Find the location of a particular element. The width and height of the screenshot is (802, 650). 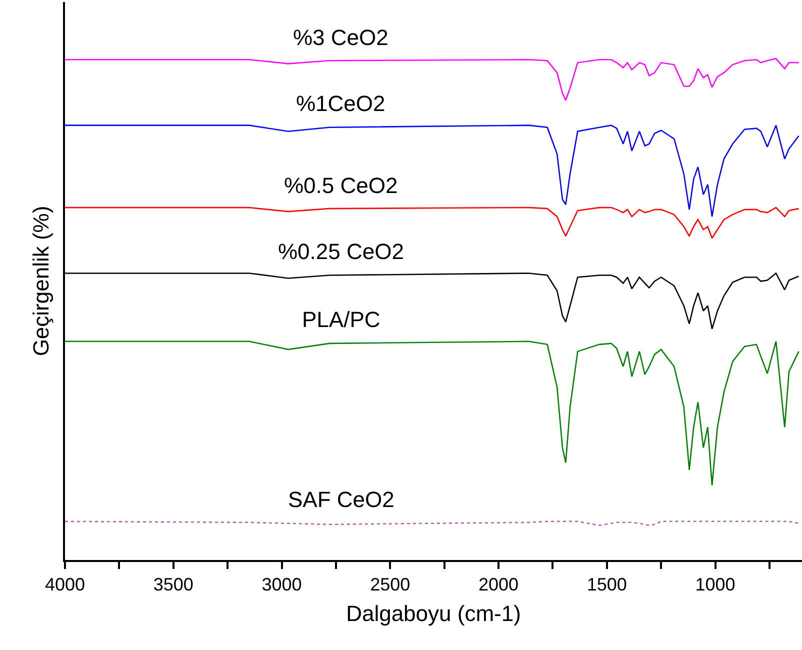

x-tick-label: 3000 is located at coordinates (282, 584).